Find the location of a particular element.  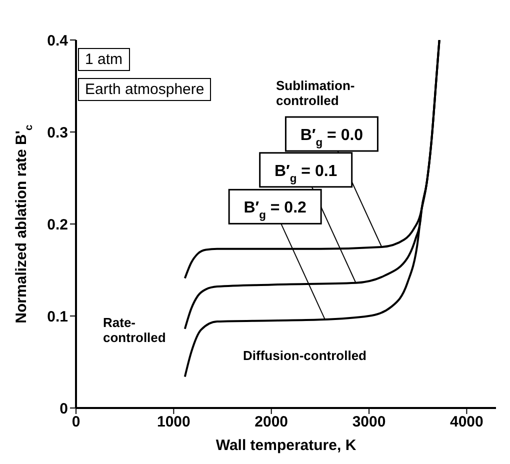

y-tick-label: 0.3 is located at coordinates (57, 133).